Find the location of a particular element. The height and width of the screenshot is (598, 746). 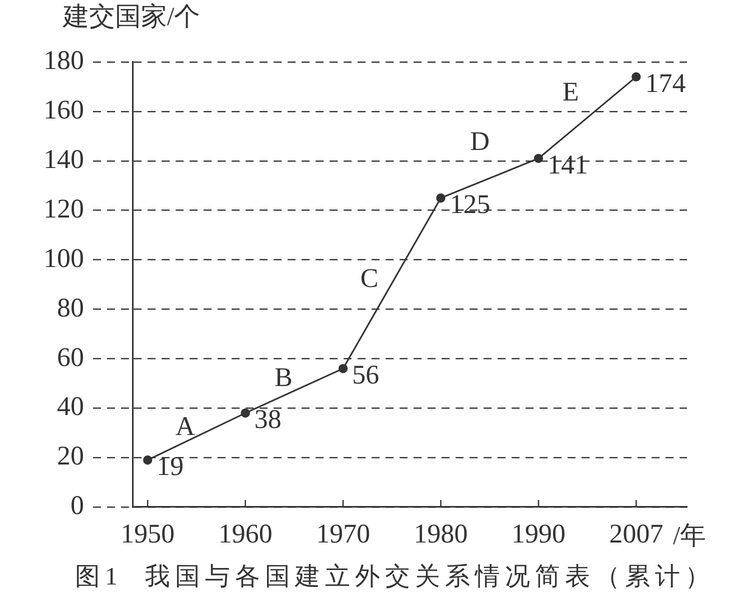

y-tick-label: 140 is located at coordinates (64, 159).